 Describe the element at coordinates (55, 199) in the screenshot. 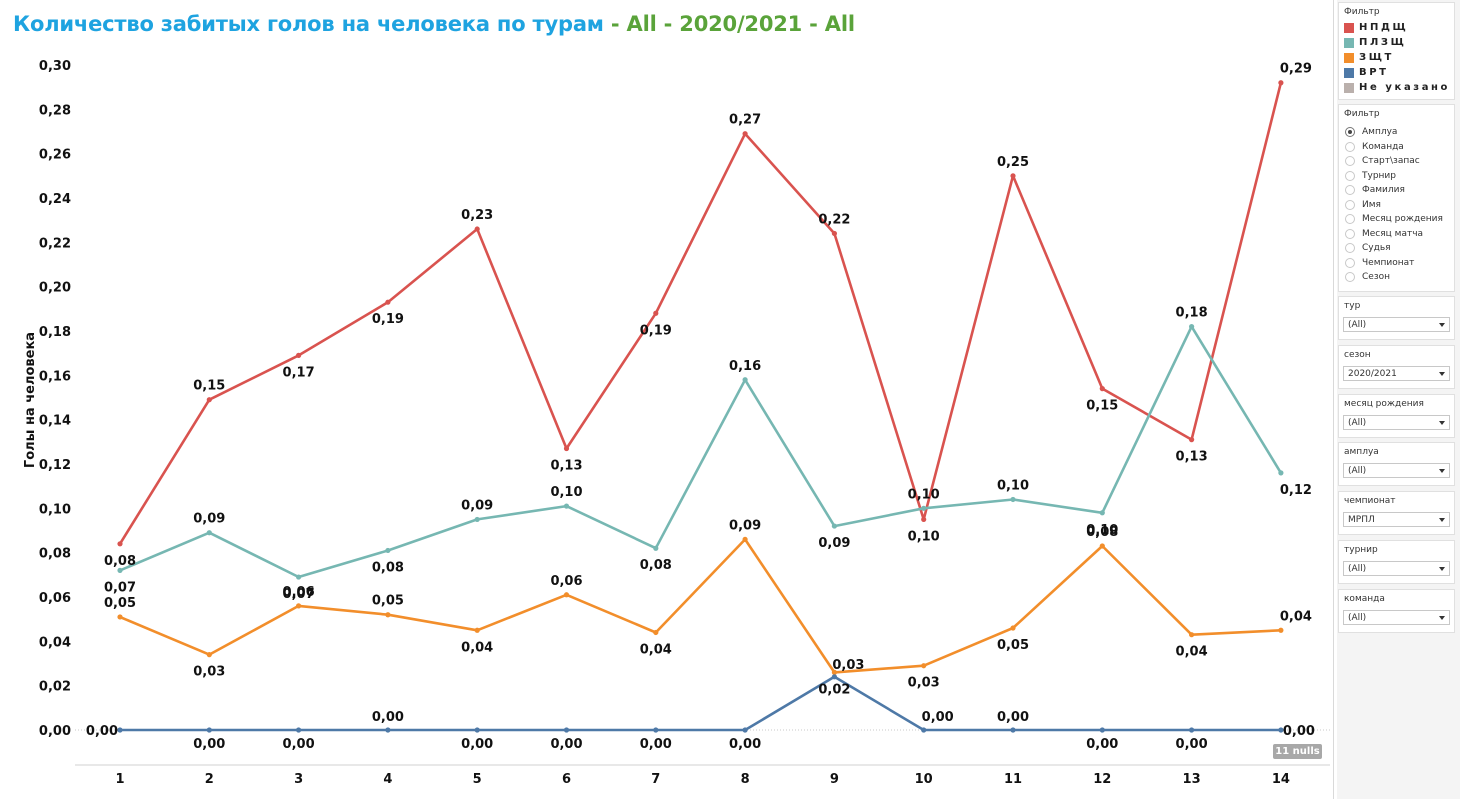

I see `y-tick-label: 0,24` at that location.